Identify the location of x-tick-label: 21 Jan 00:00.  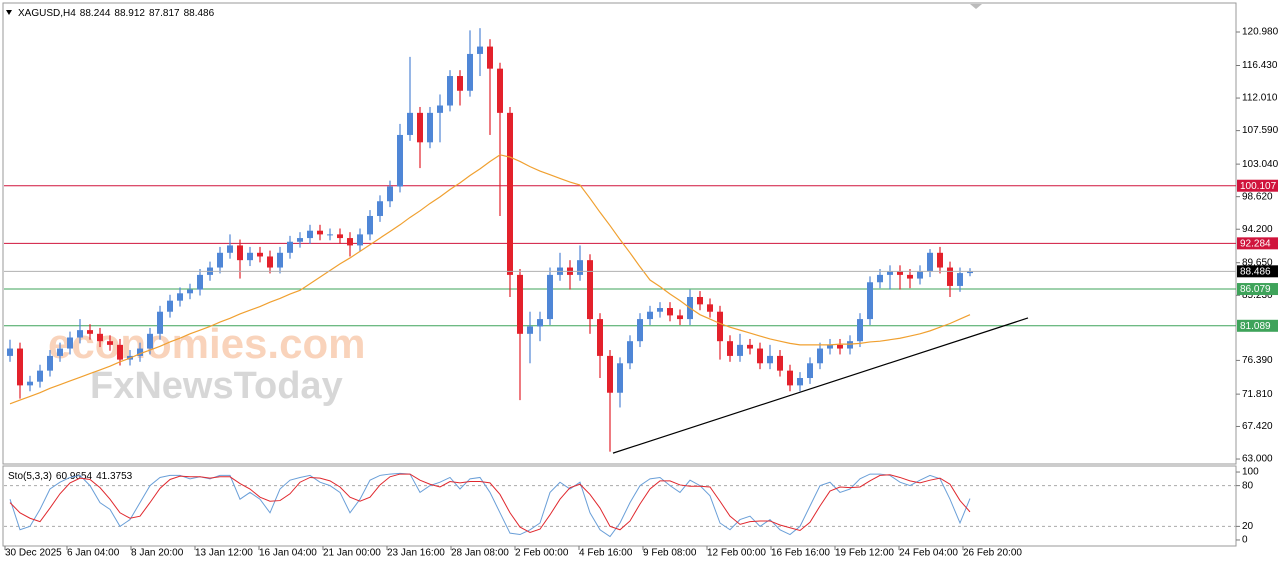
(352, 553).